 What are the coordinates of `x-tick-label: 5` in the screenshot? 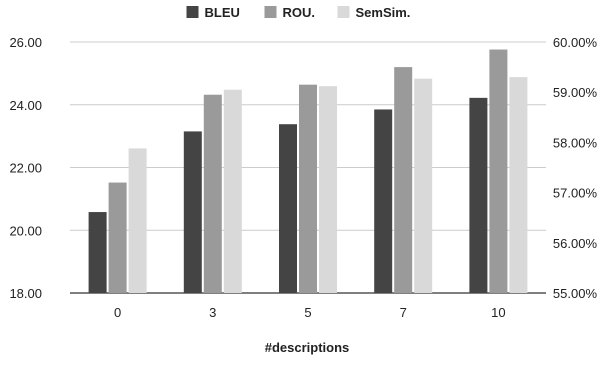 It's located at (307, 312).